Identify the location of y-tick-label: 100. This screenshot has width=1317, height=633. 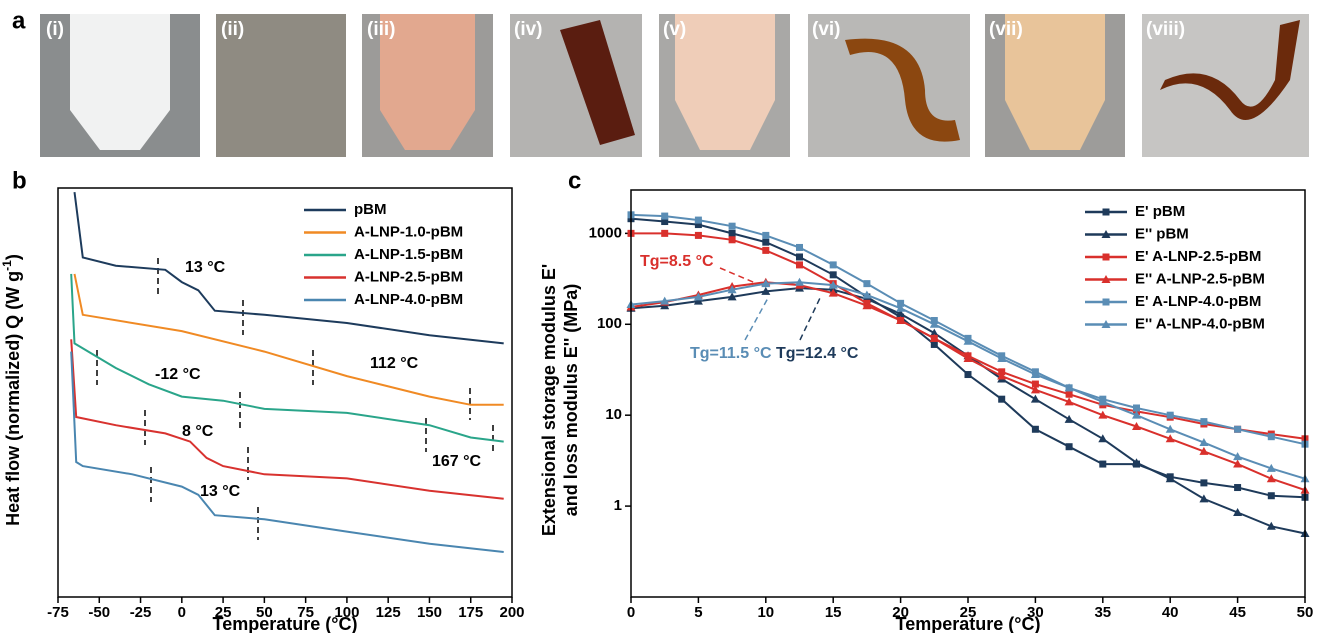
(609, 323).